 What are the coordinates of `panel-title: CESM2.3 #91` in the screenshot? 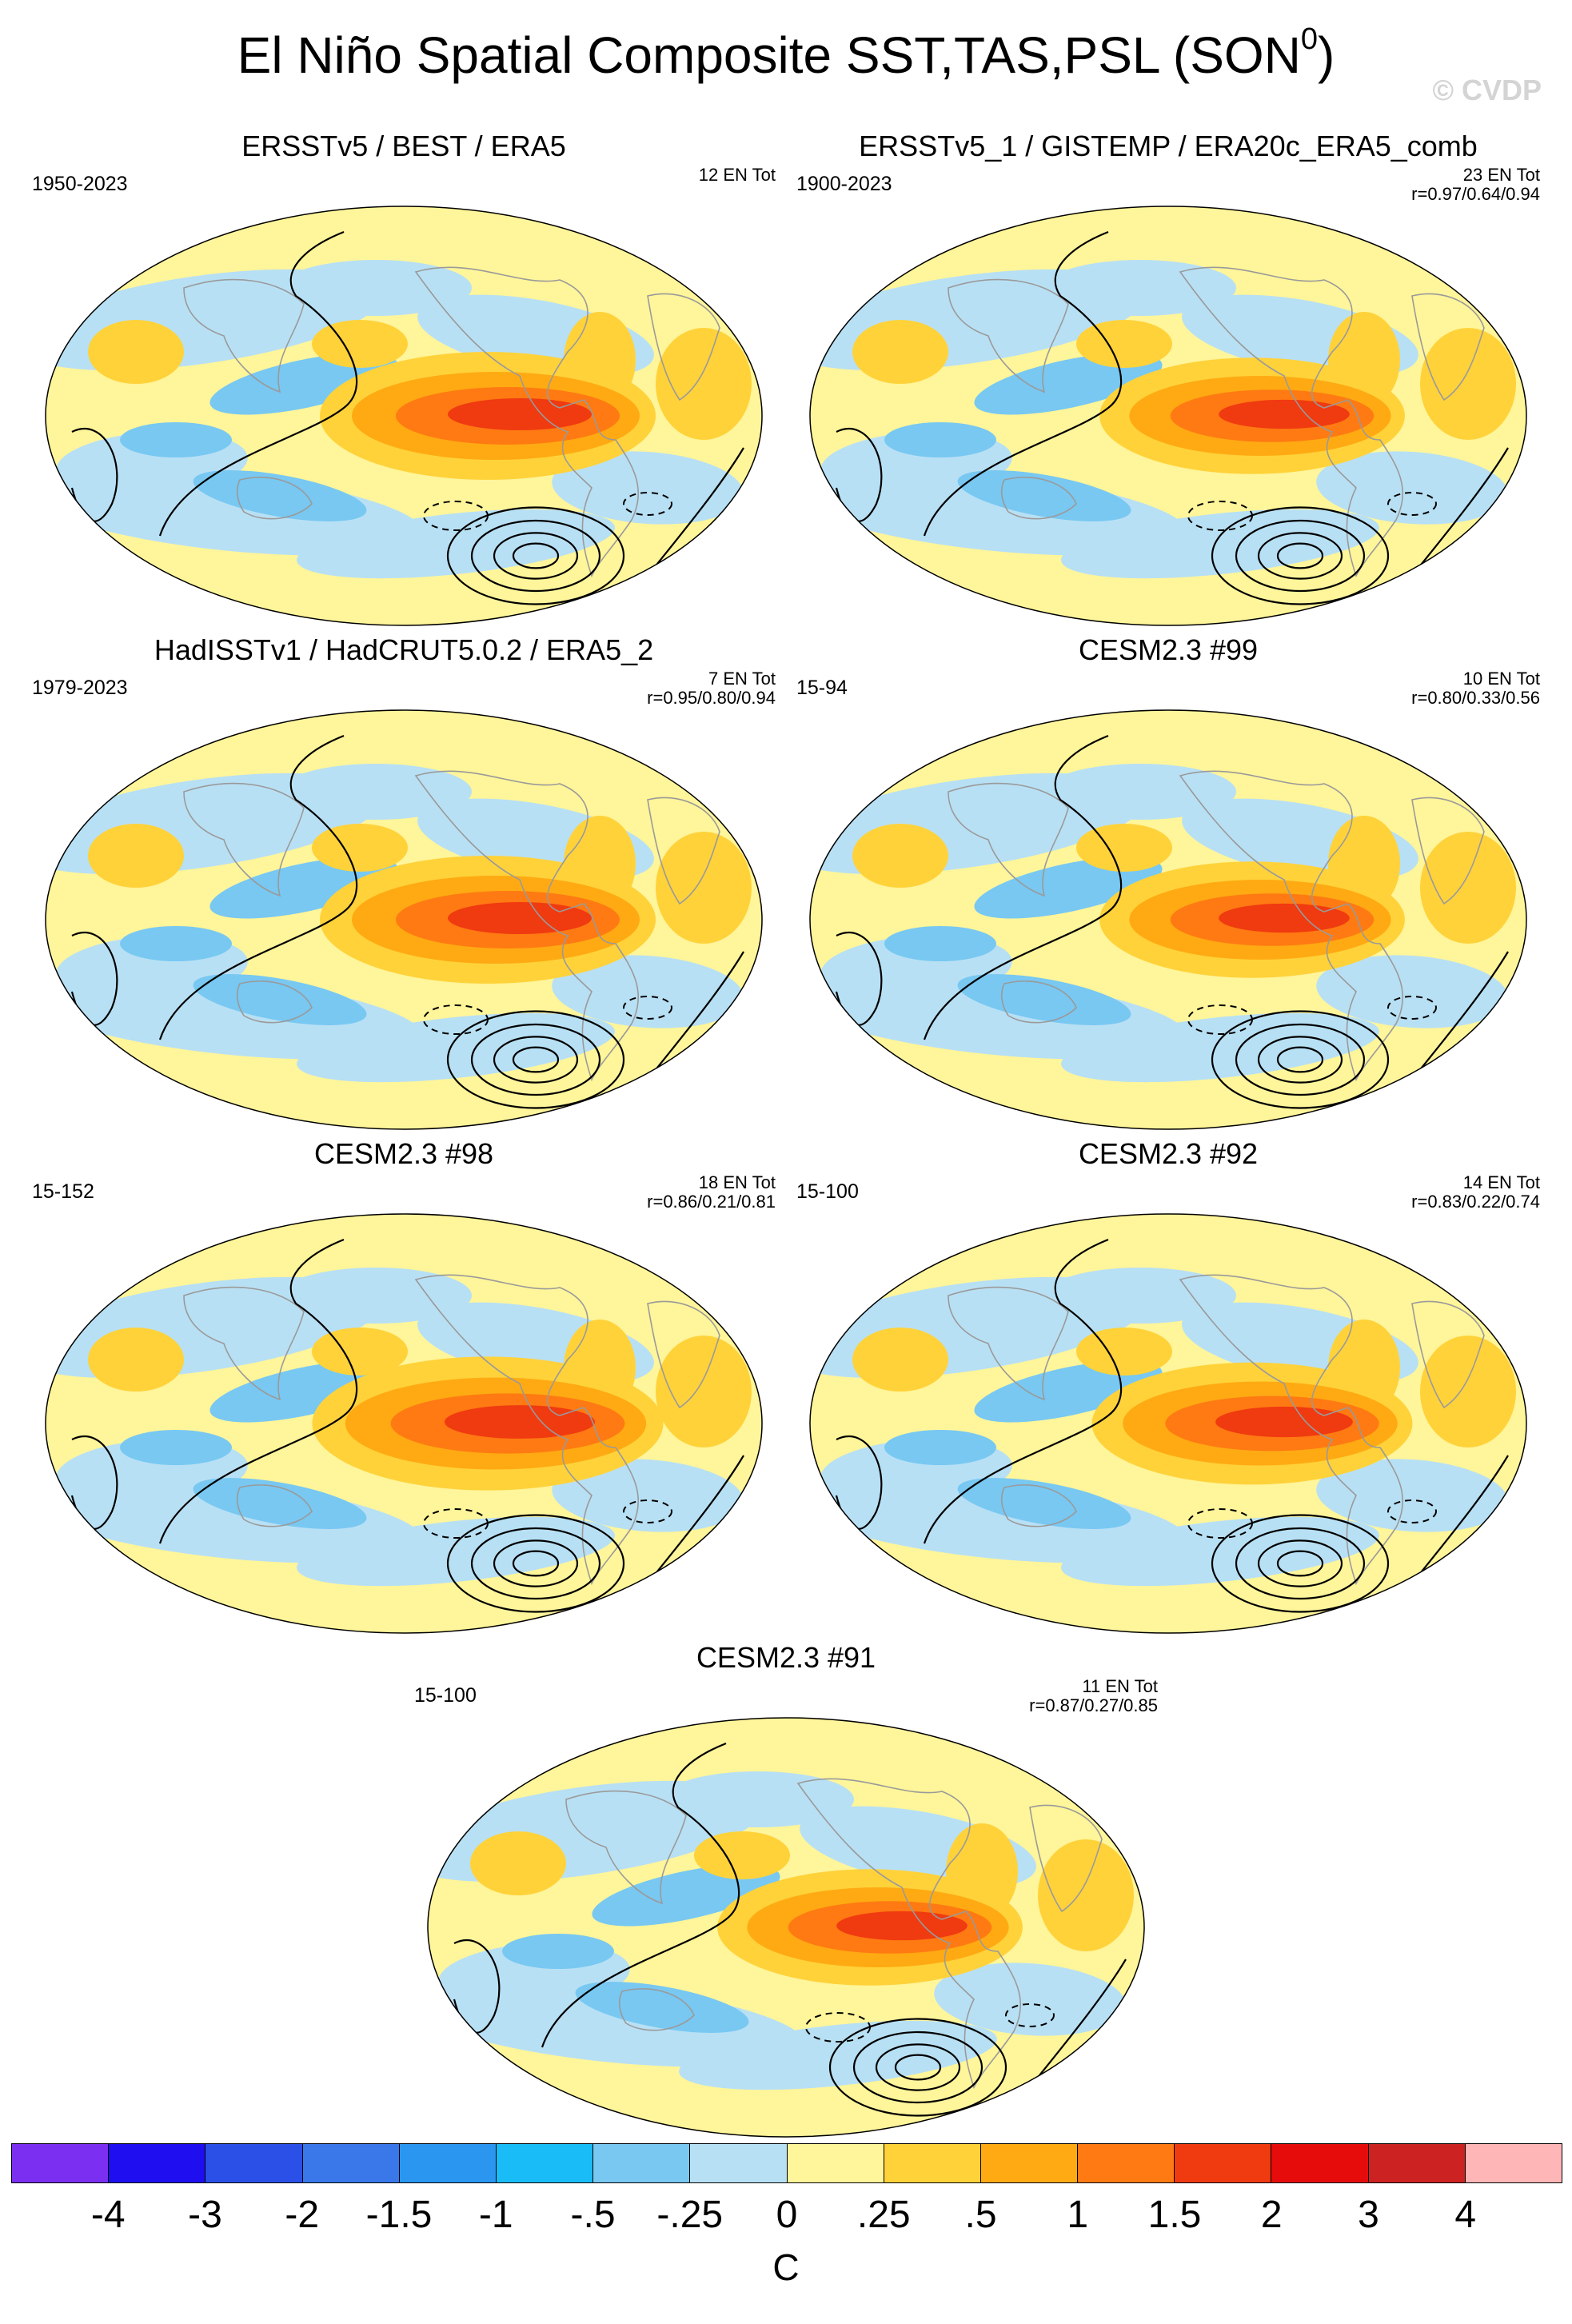 It's located at (786, 1657).